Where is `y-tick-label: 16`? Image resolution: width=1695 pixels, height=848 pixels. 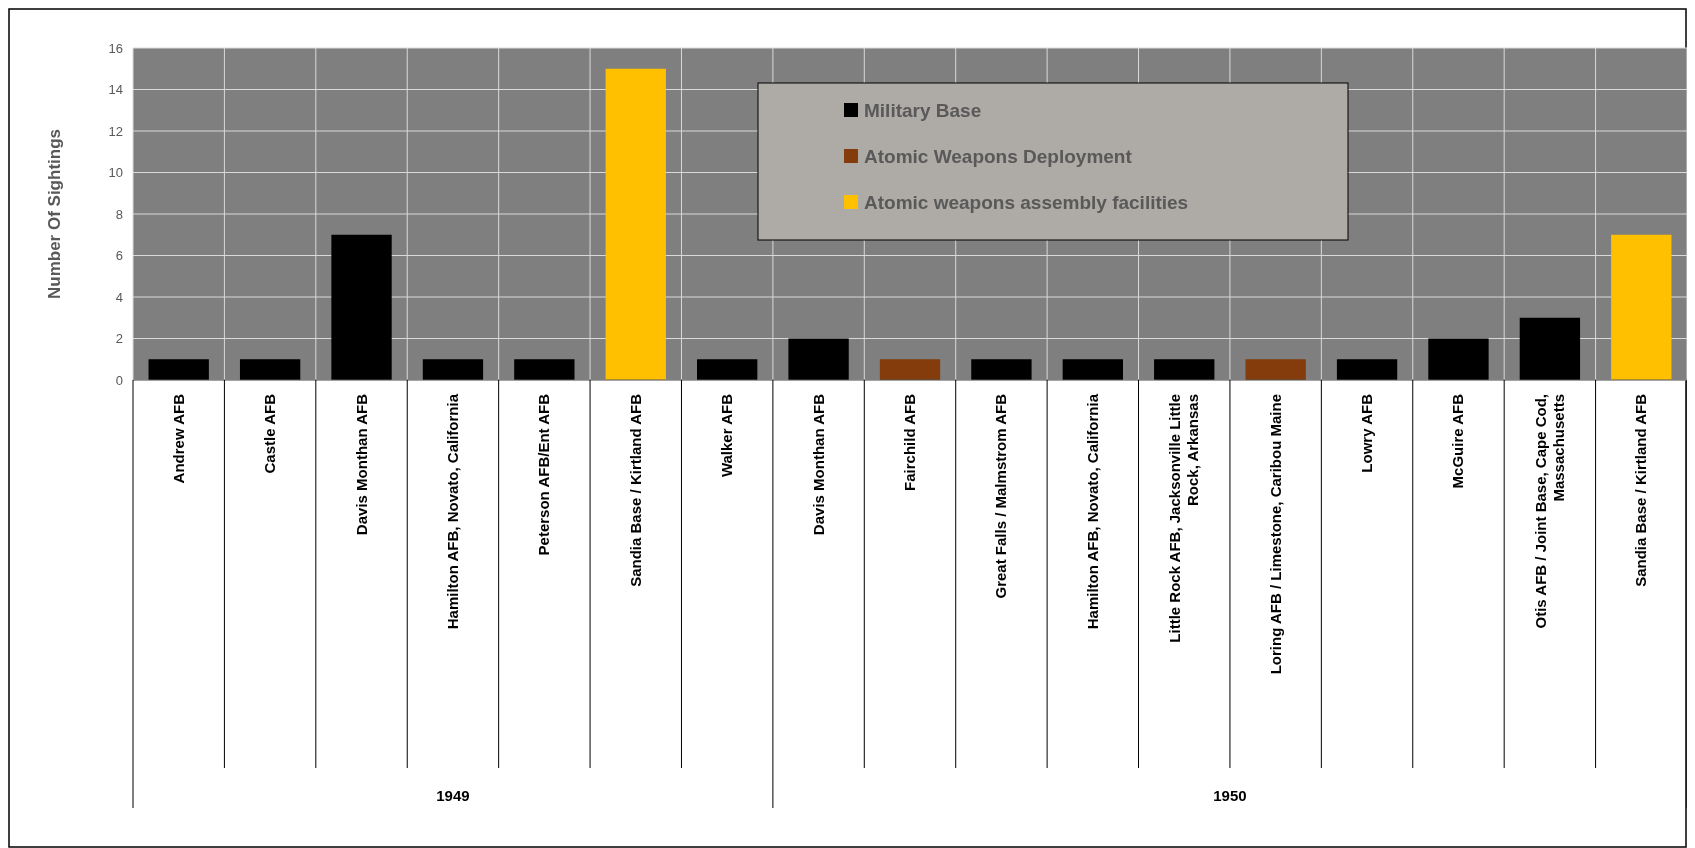
y-tick-label: 16 is located at coordinates (115, 48).